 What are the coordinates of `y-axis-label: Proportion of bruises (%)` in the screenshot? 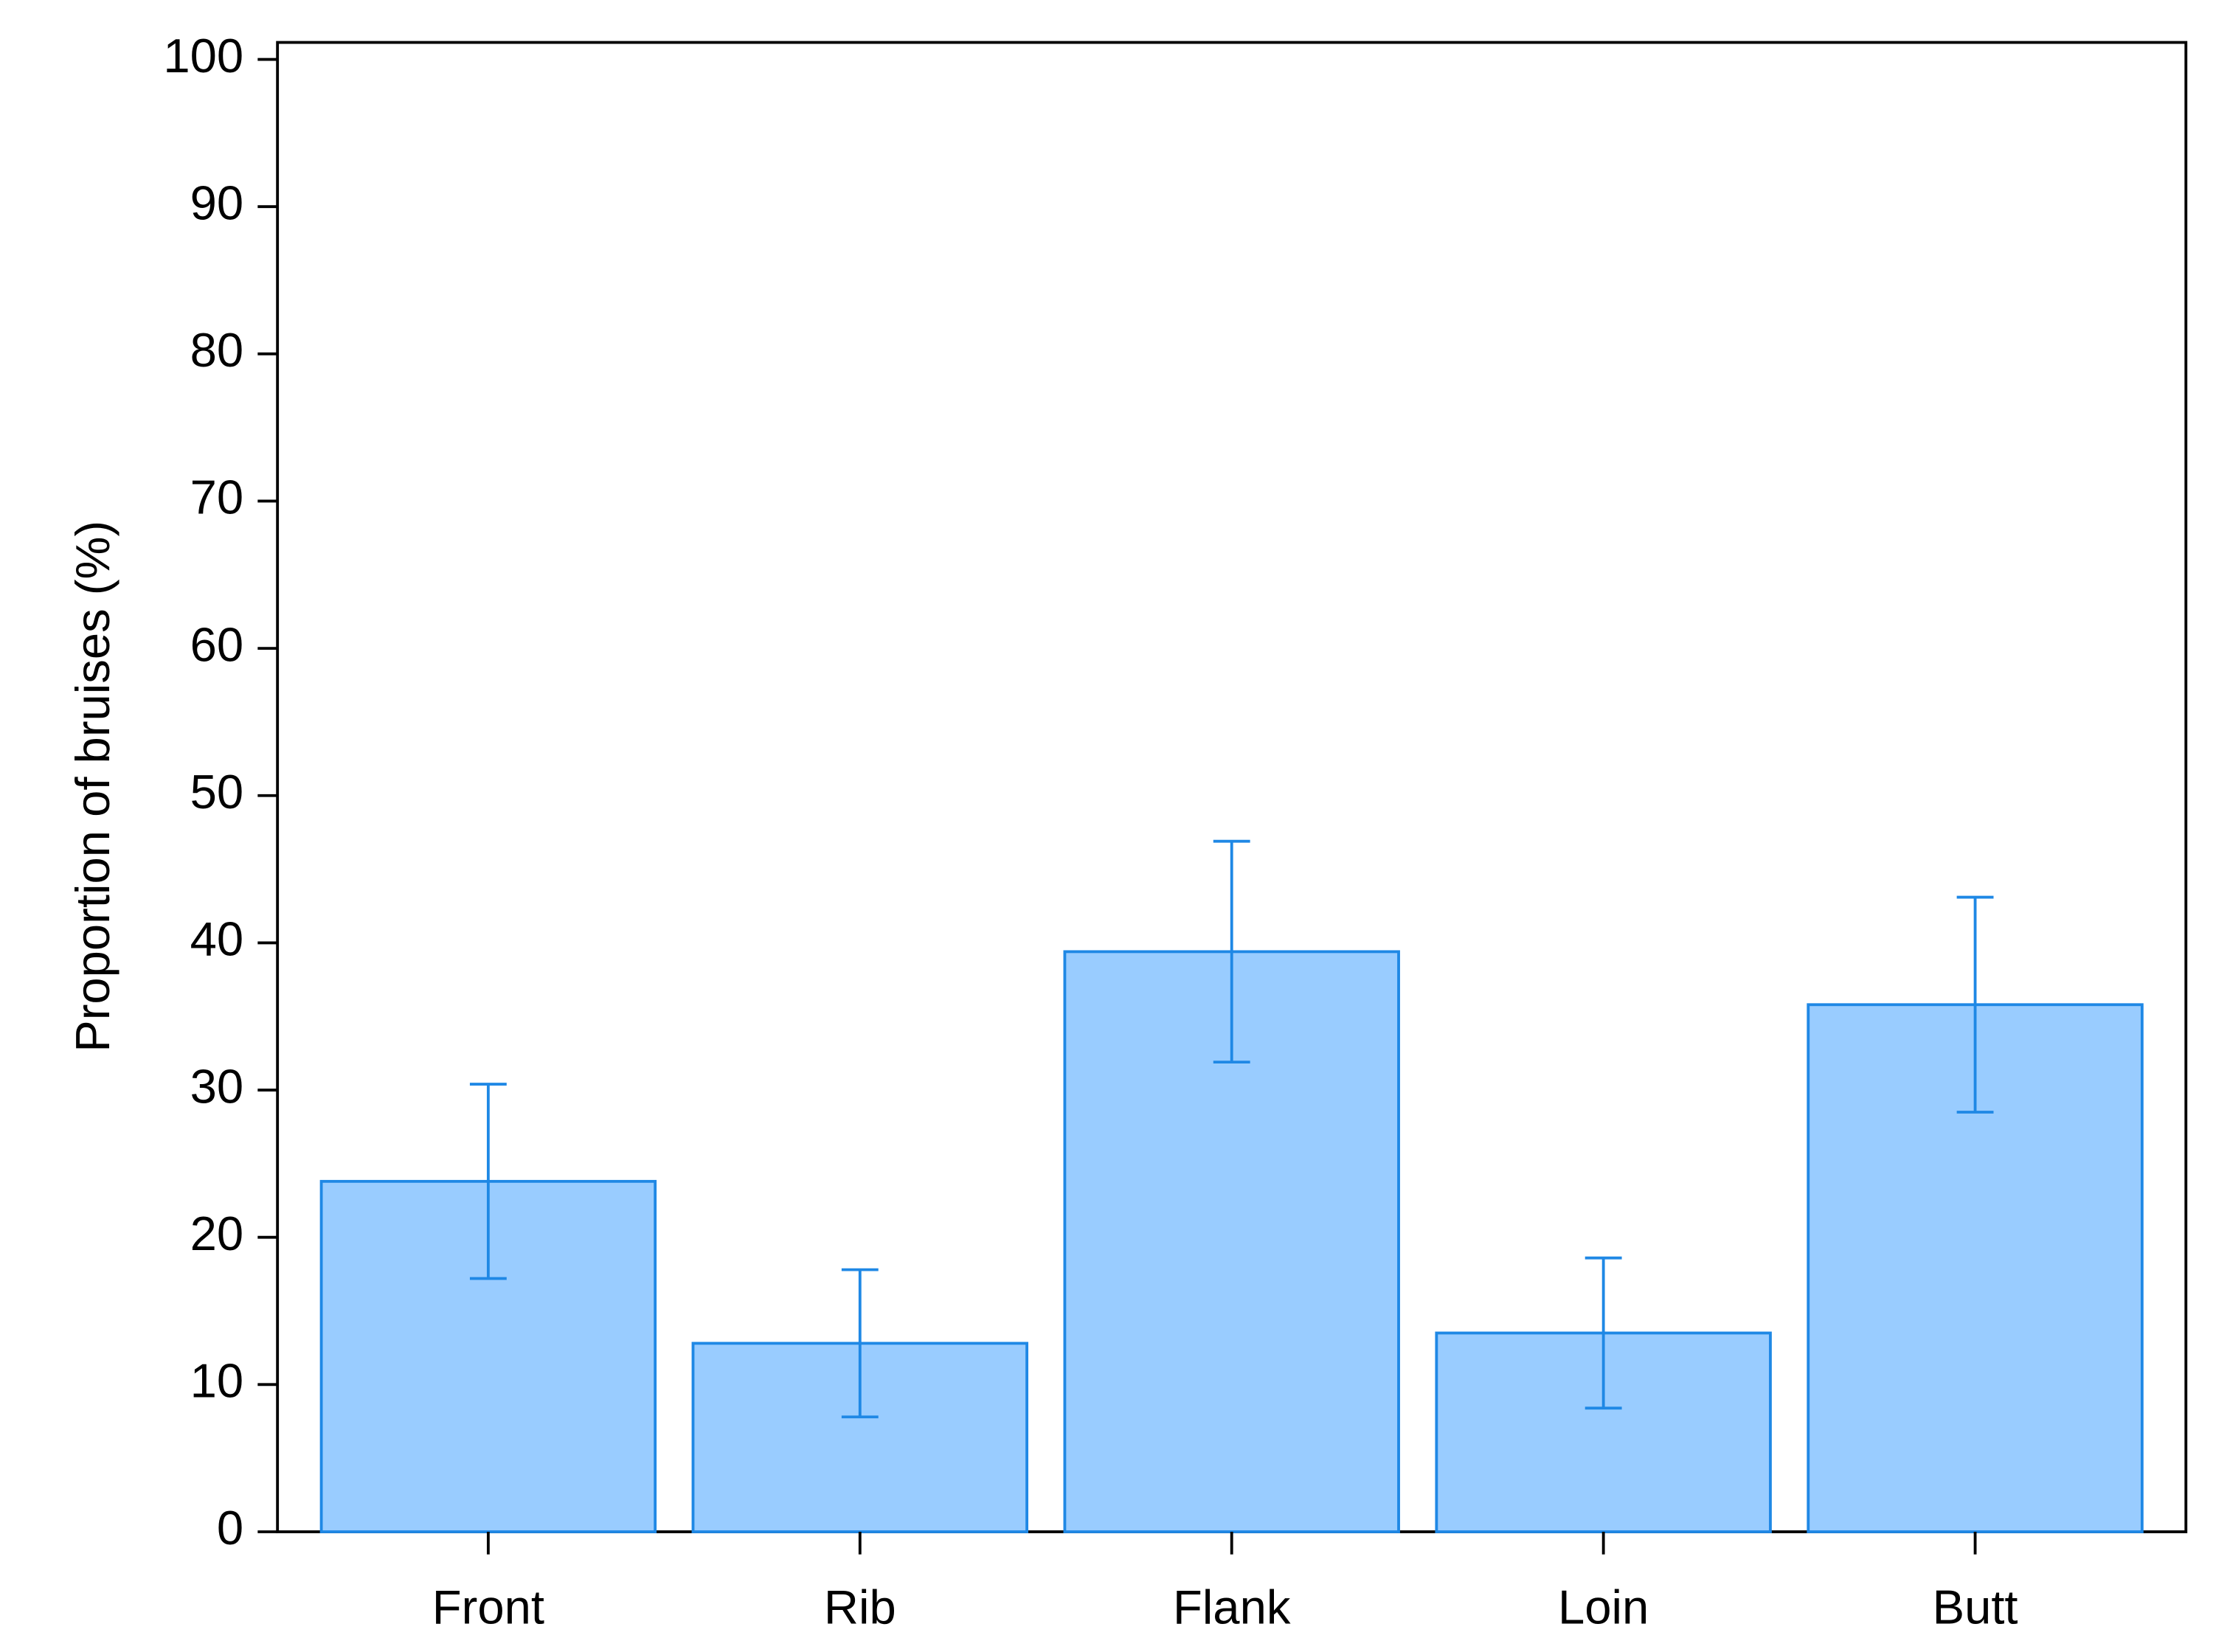 It's located at (93, 786).